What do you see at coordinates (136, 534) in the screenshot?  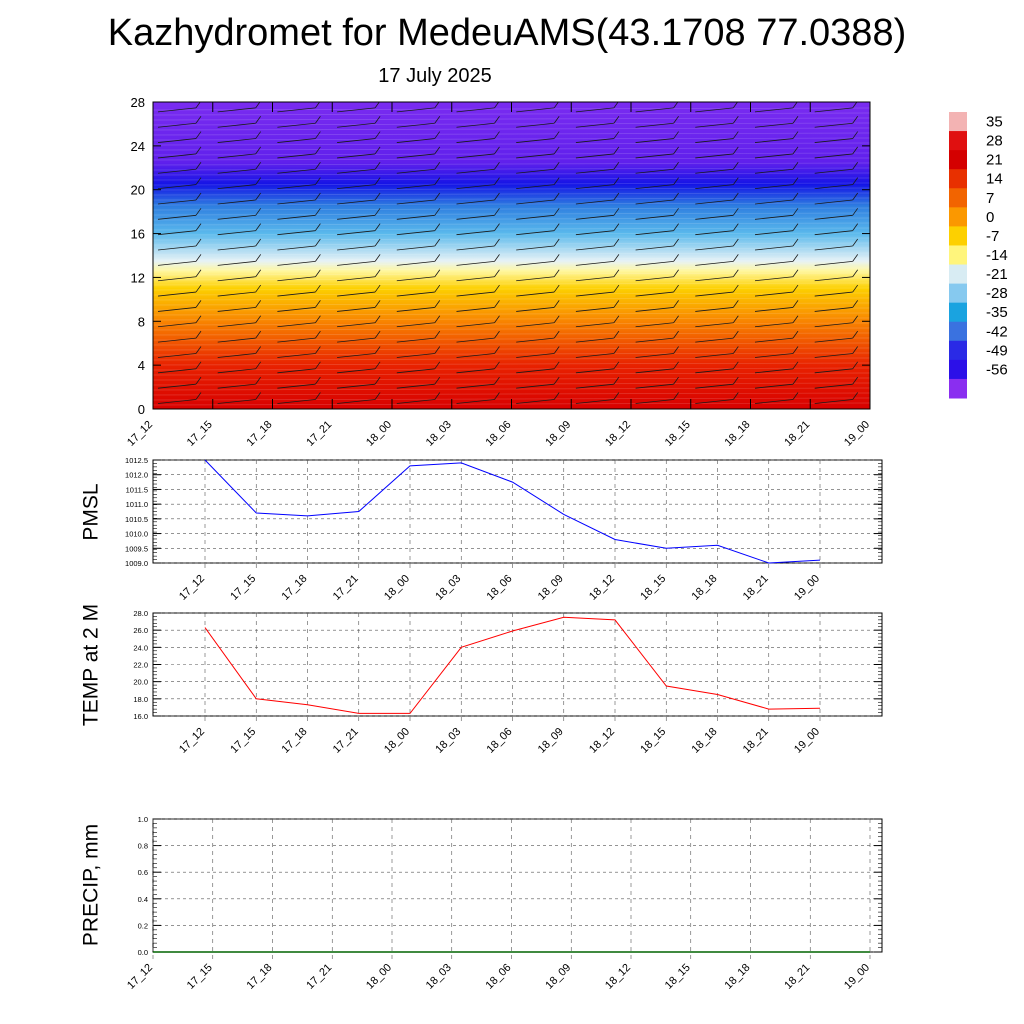 I see `y-tick-label: 1010.0` at bounding box center [136, 534].